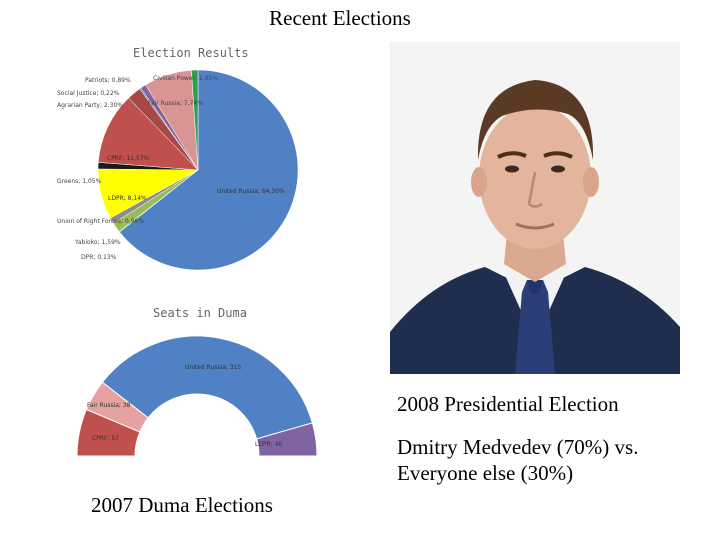 The height and width of the screenshot is (540, 720). What do you see at coordinates (195, 120) in the screenshot?
I see `pie-slice-civilian-power` at bounding box center [195, 120].